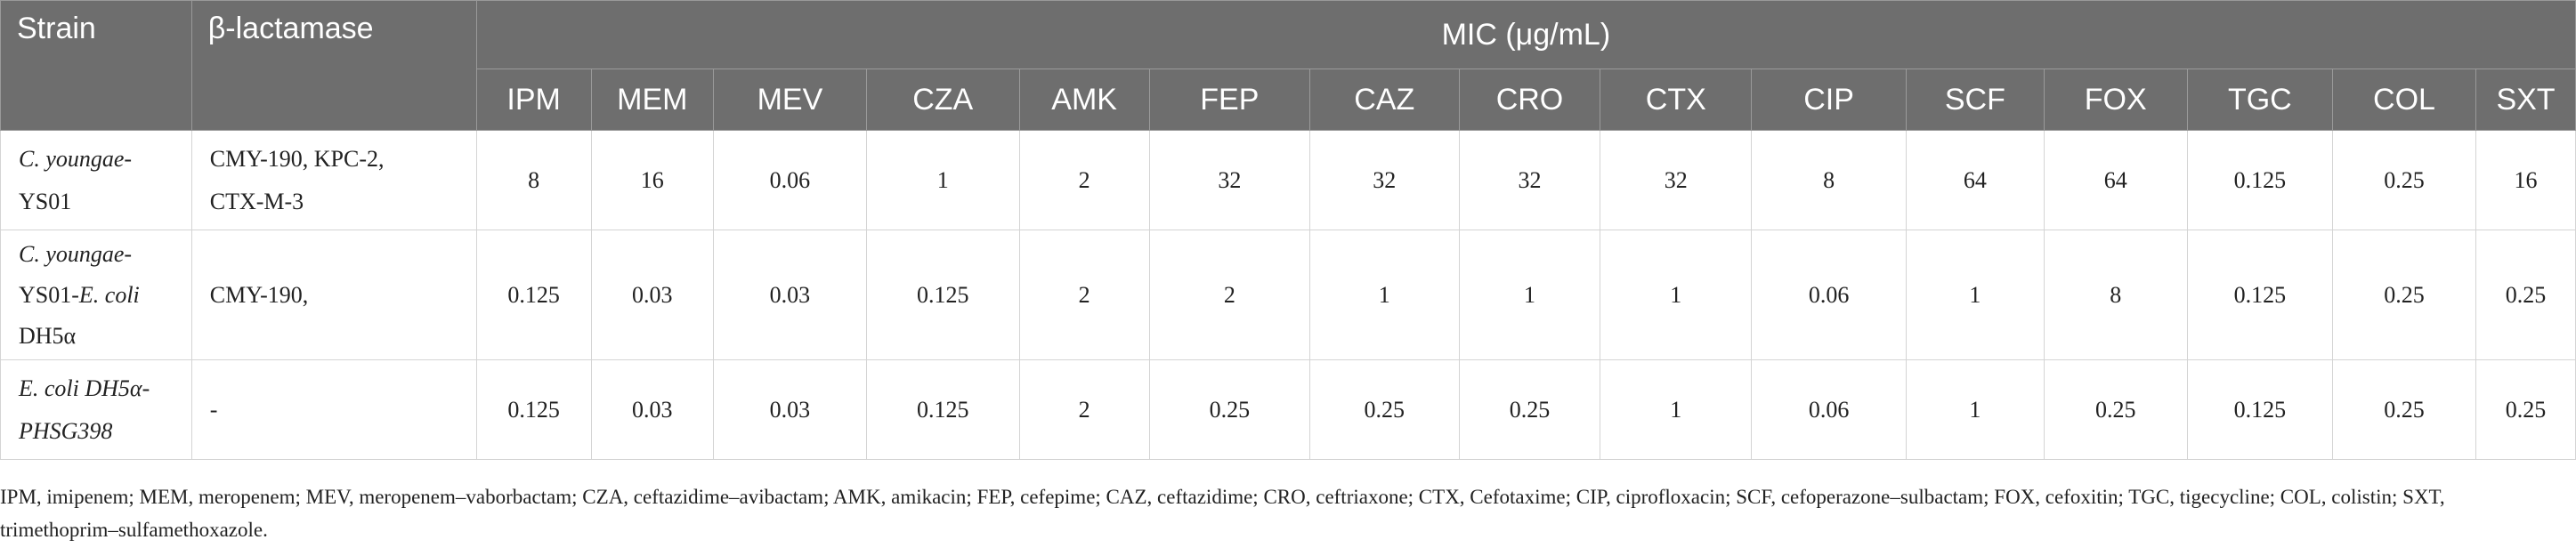 This screenshot has height=548, width=2576. Describe the element at coordinates (943, 99) in the screenshot. I see `header-antibiotic: CZA` at that location.